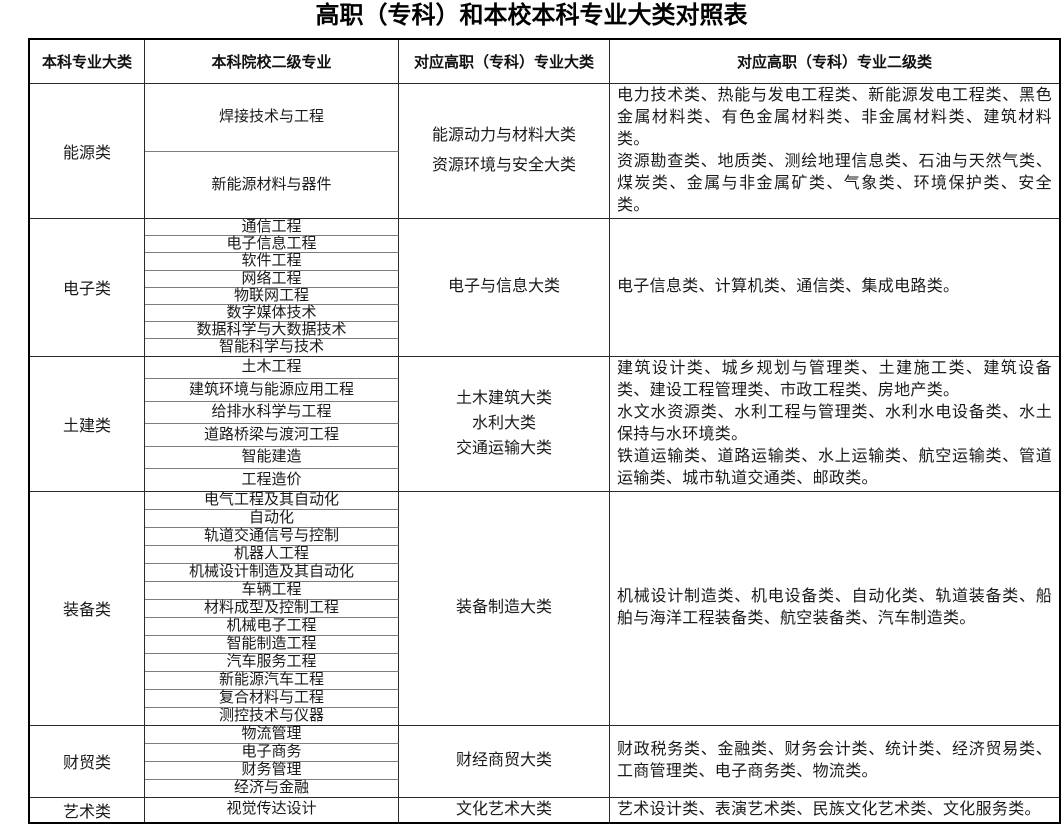  What do you see at coordinates (272, 662) in the screenshot?
I see `major-cell: 汽车服务工程` at bounding box center [272, 662].